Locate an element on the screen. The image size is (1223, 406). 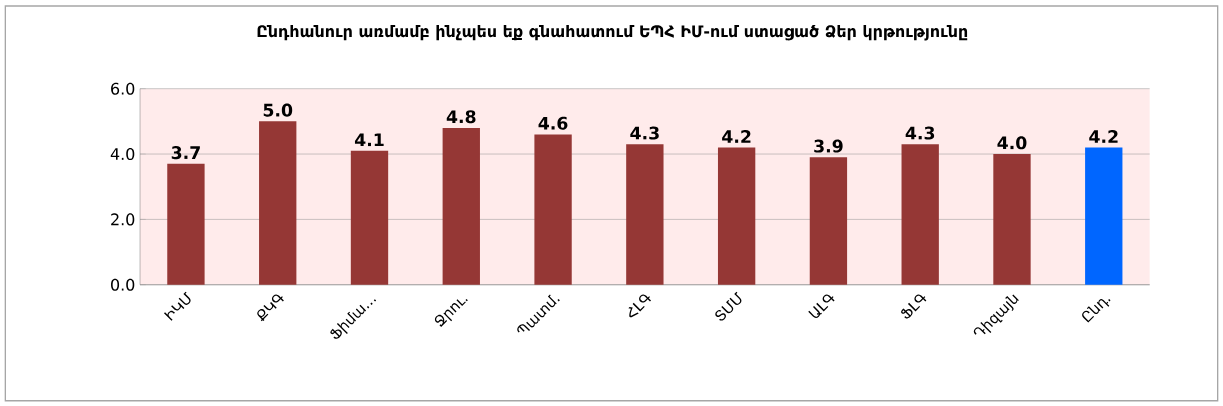
y-tick-label: 0.0 is located at coordinates (123, 284).